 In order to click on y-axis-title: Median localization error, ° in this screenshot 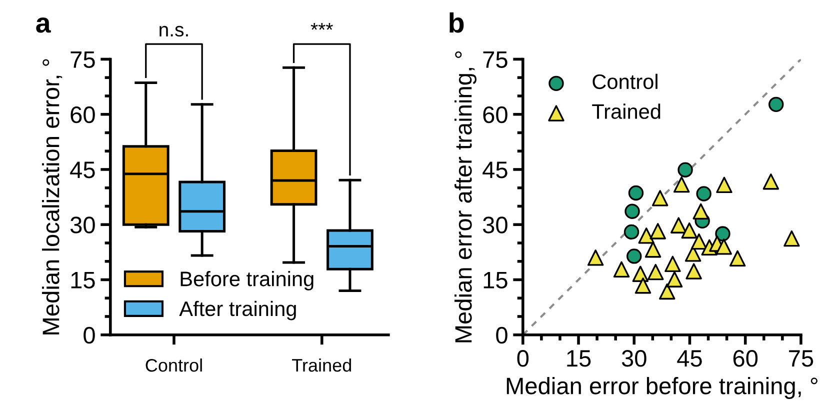, I will do `click(52, 196)`.